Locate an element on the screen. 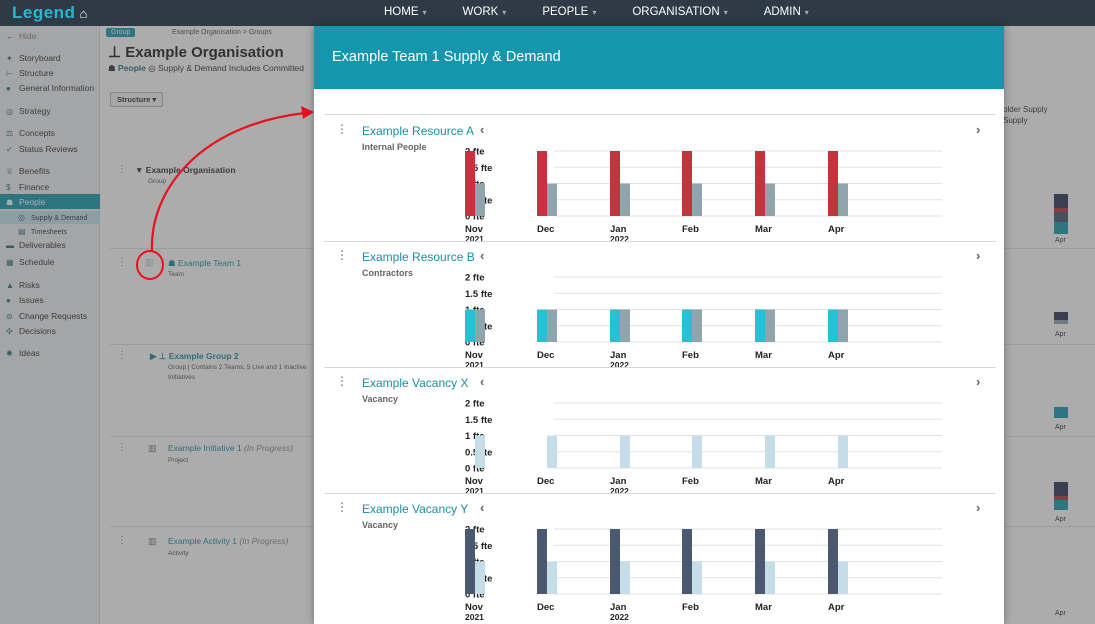 The height and width of the screenshot is (624, 1095). row-name: ▶ ⊥ Example Group 2 is located at coordinates (194, 356).